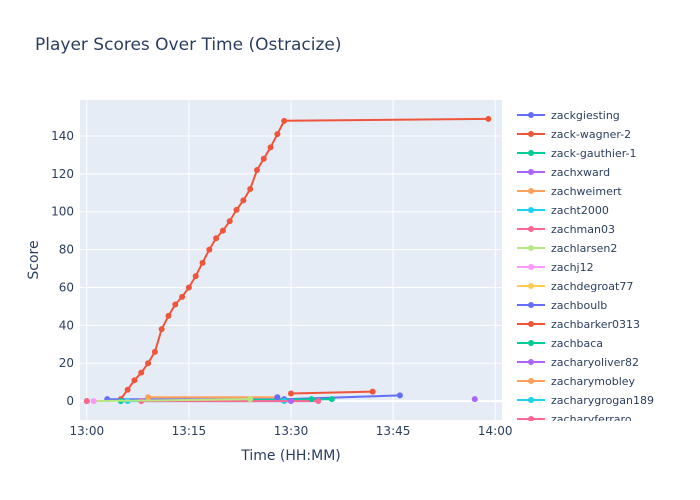  Describe the element at coordinates (567, 248) in the screenshot. I see `legend-item: zachlarsen2` at that location.